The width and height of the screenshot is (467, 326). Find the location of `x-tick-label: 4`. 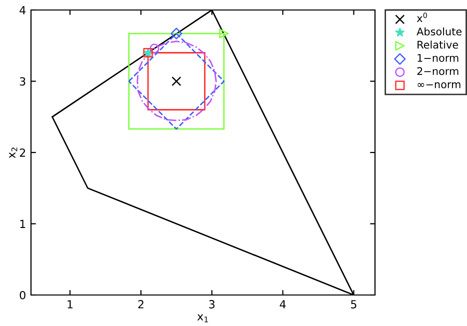

x-tick-label: 4 is located at coordinates (283, 304).